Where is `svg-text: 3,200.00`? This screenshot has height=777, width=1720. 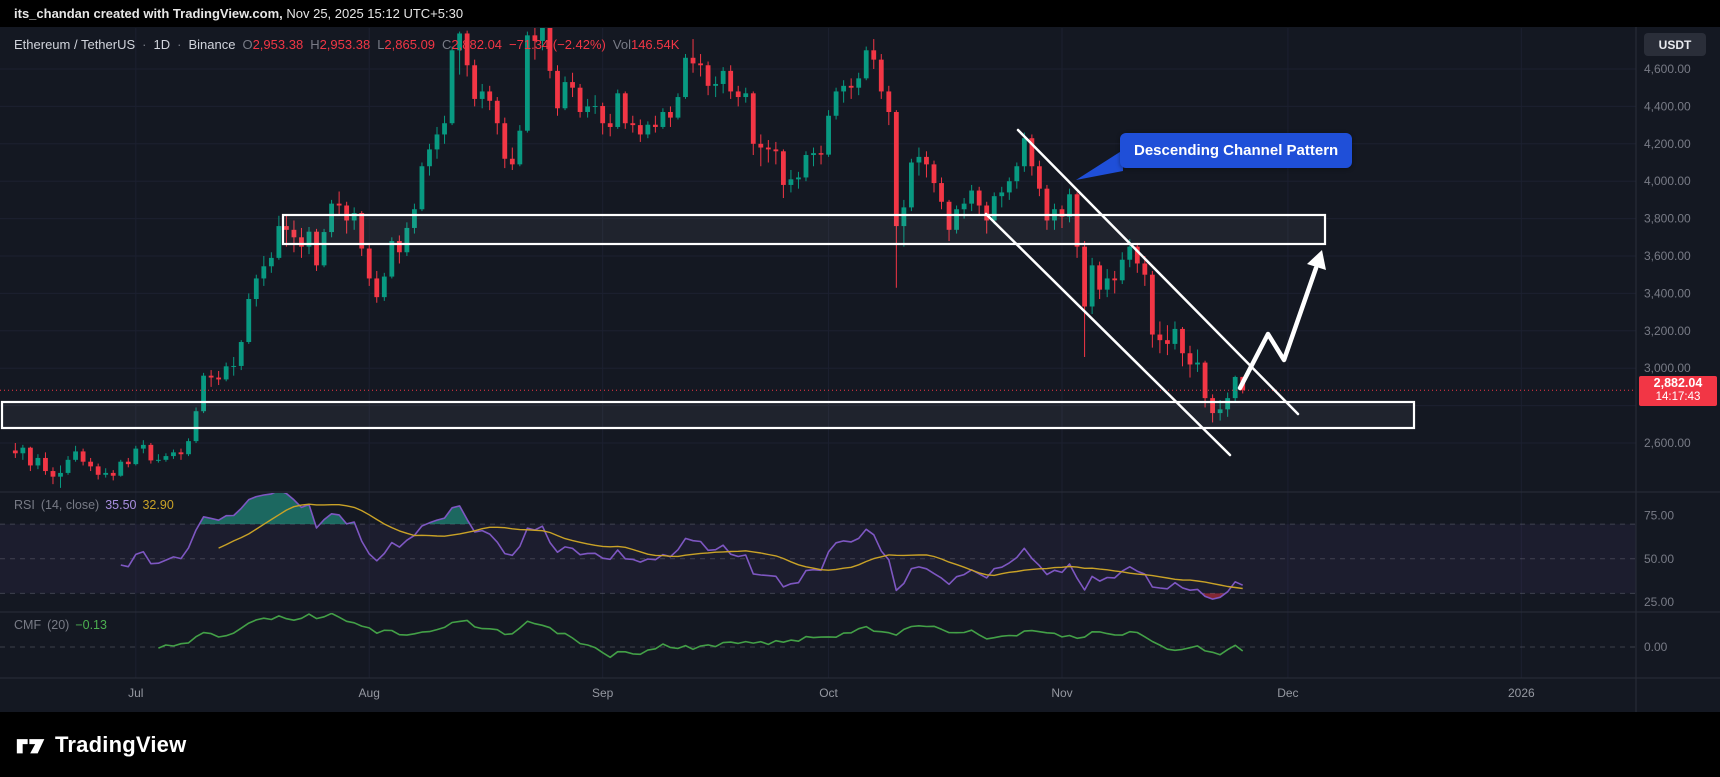
svg-text: 3,200.00 is located at coordinates (1667, 331).